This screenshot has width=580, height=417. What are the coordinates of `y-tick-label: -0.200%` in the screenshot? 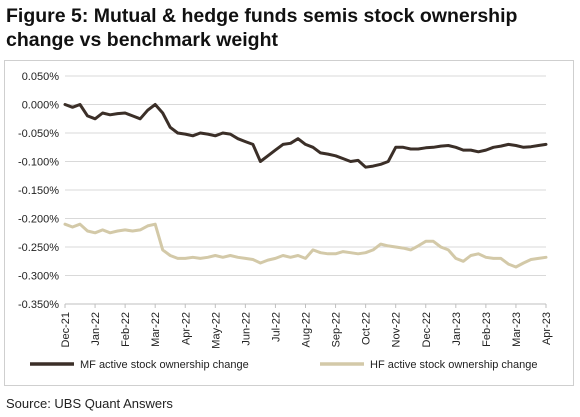 It's located at (38, 220).